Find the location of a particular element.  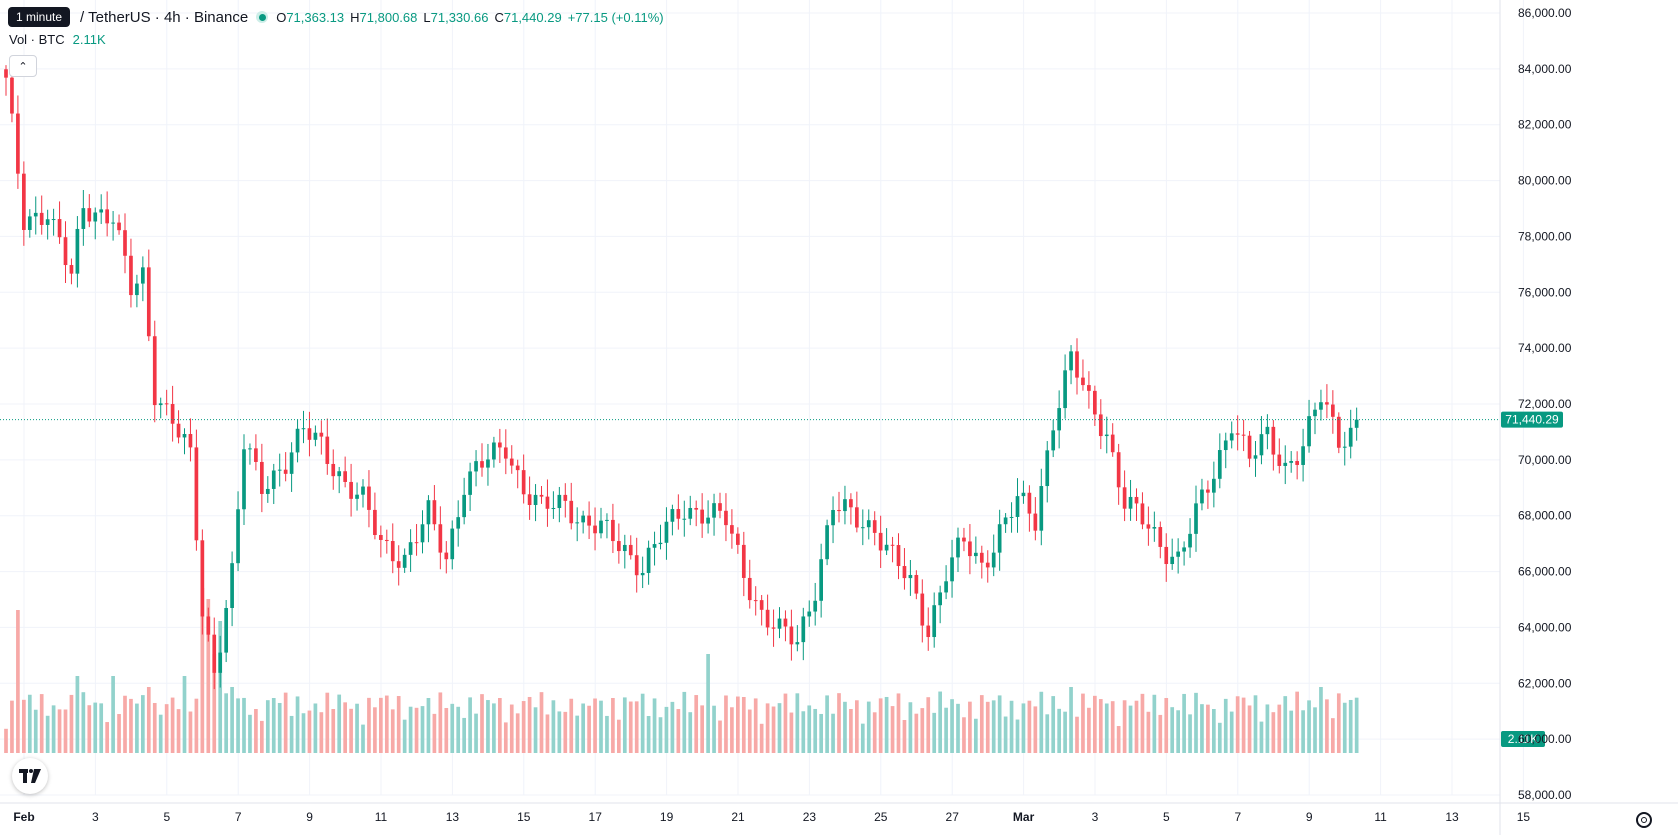

y-tick-label: 86,000.00 is located at coordinates (1545, 13).